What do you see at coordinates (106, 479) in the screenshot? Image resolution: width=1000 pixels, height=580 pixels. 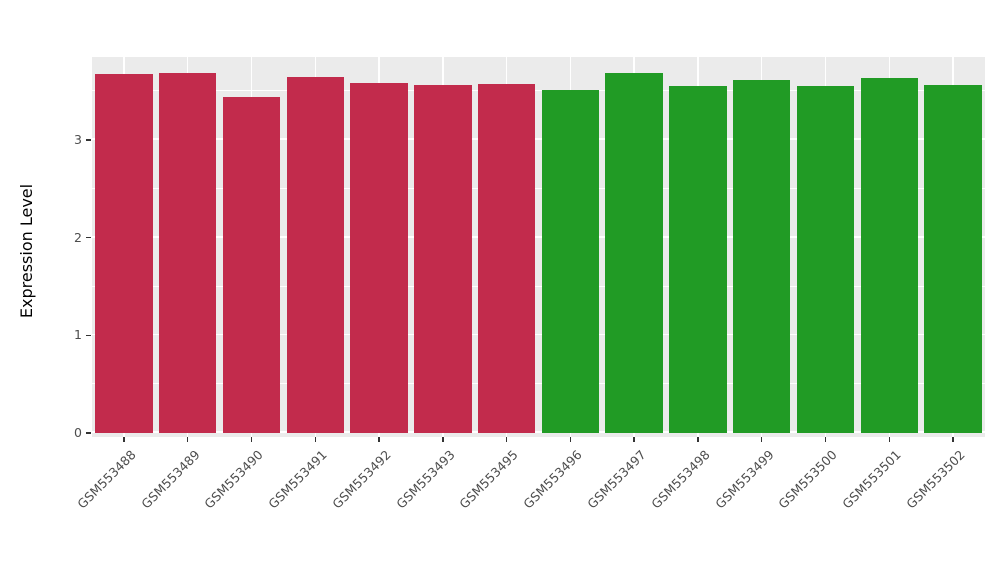 I see `x-tick-label: GSM553488` at bounding box center [106, 479].